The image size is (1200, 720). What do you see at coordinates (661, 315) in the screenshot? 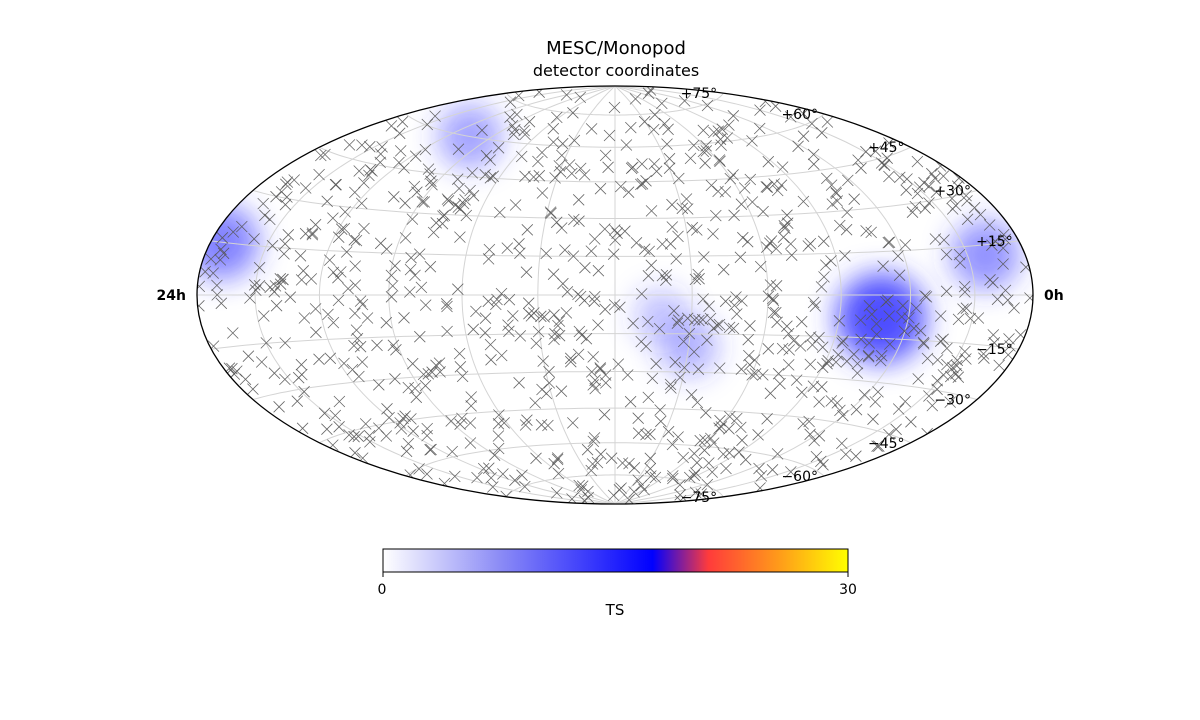
I see `ts-hotspot` at bounding box center [661, 315].